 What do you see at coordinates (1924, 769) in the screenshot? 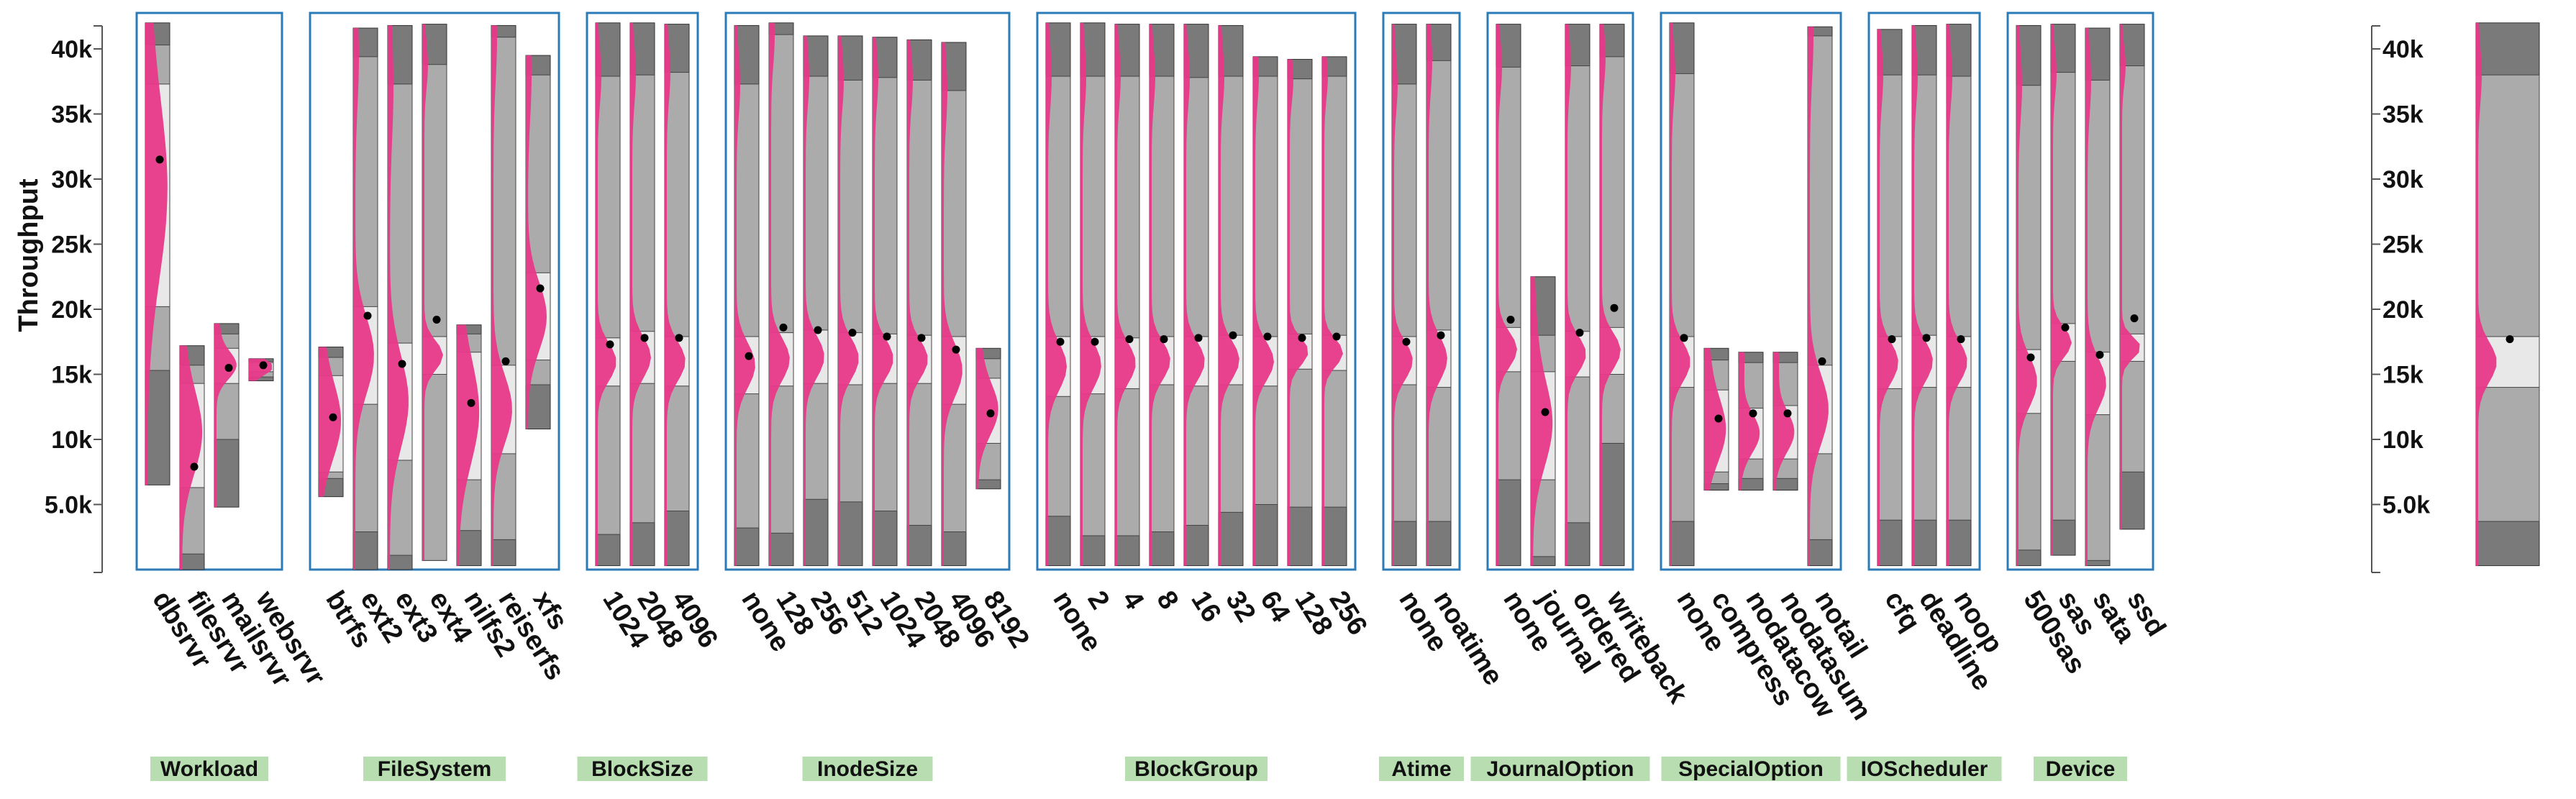
I see `group-label: IOScheduler` at bounding box center [1924, 769].